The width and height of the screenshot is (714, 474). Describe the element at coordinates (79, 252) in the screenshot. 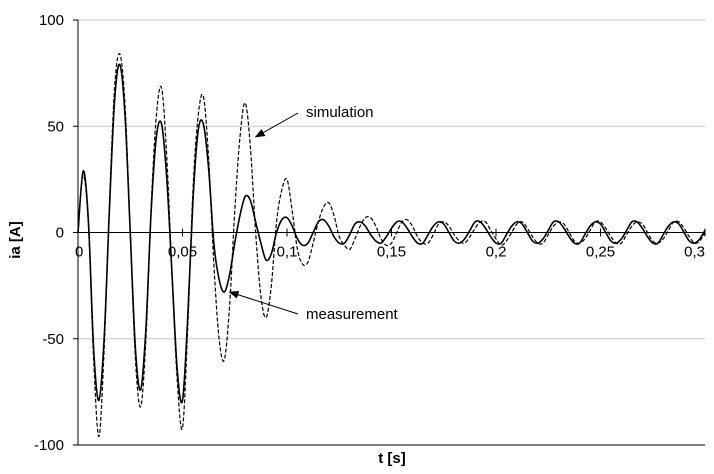

I see `x-tick-label: 0` at that location.